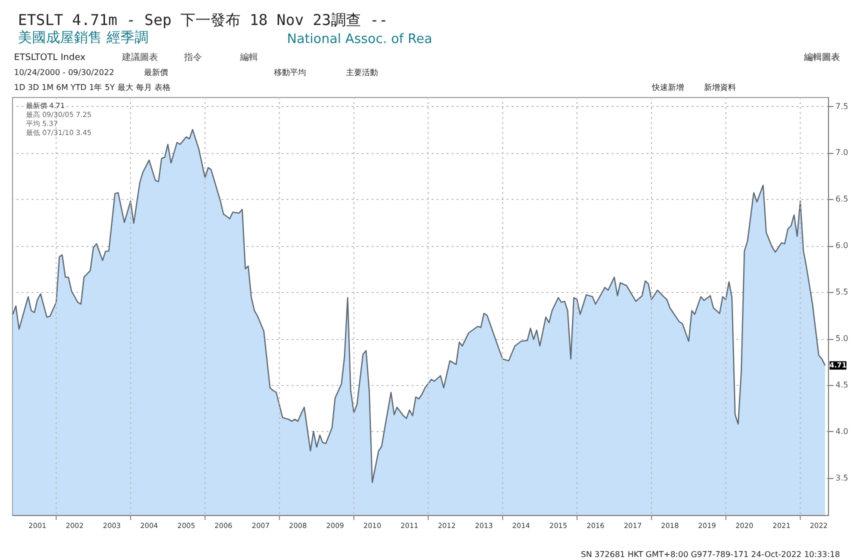 This screenshot has width=852, height=560. I want to click on y-tick-label: 5.5, so click(842, 292).